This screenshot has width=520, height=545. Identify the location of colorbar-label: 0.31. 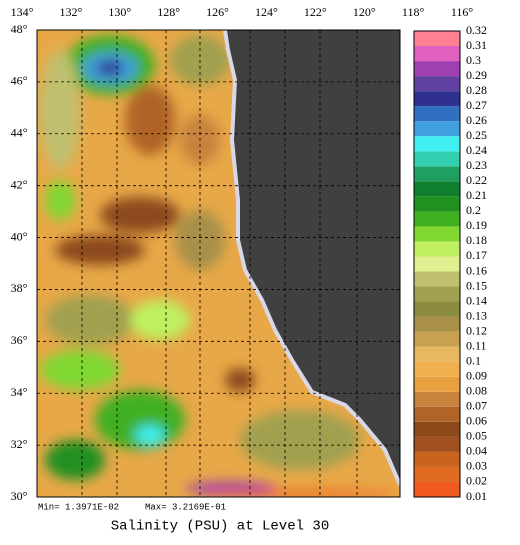
(476, 45).